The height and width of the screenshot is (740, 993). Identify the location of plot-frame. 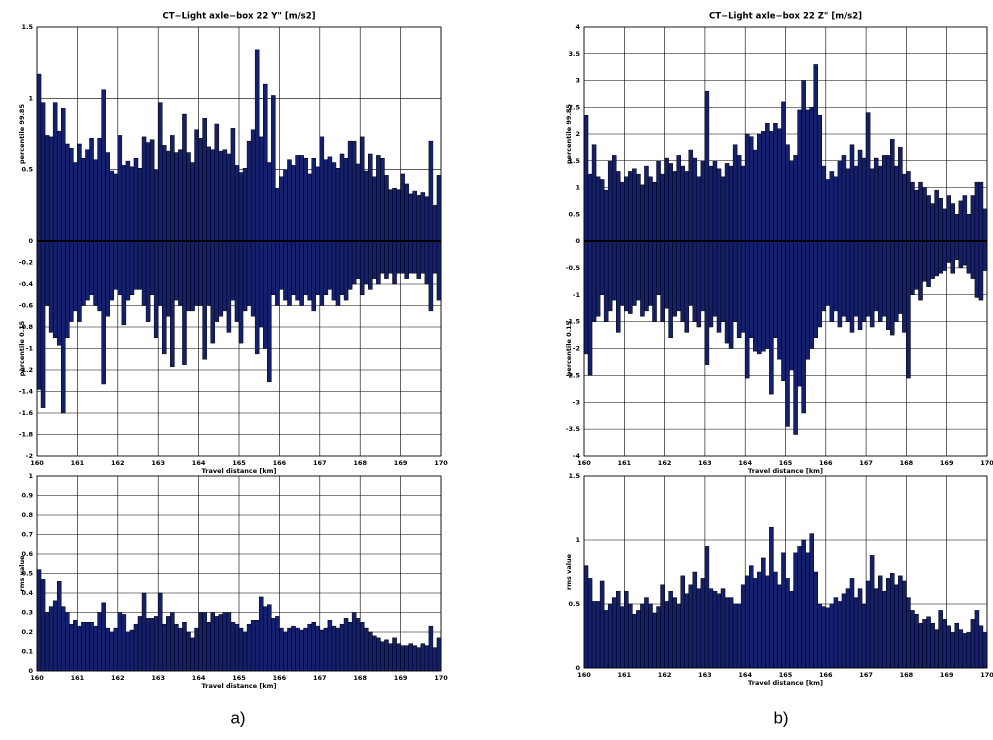
(239, 573).